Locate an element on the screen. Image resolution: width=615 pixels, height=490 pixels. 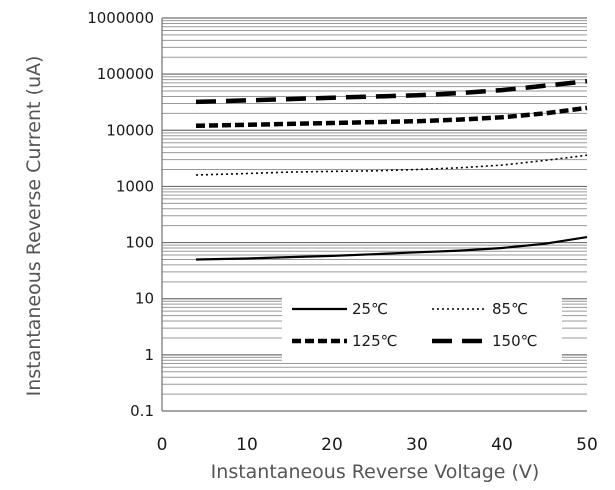
legend-label: 150℃ is located at coordinates (514, 341).